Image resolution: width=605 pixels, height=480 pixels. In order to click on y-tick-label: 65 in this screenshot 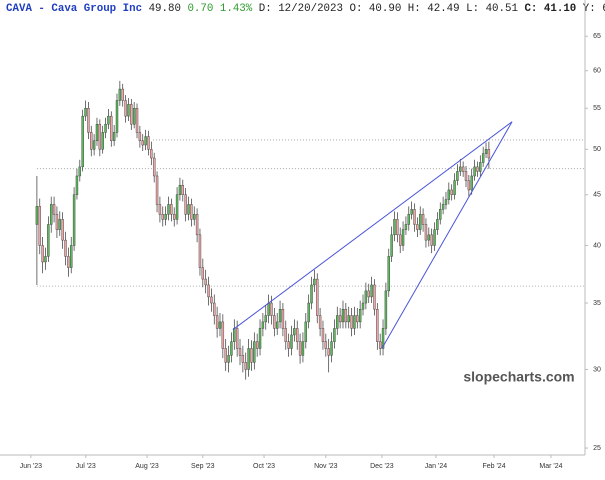, I will do `click(597, 36)`.